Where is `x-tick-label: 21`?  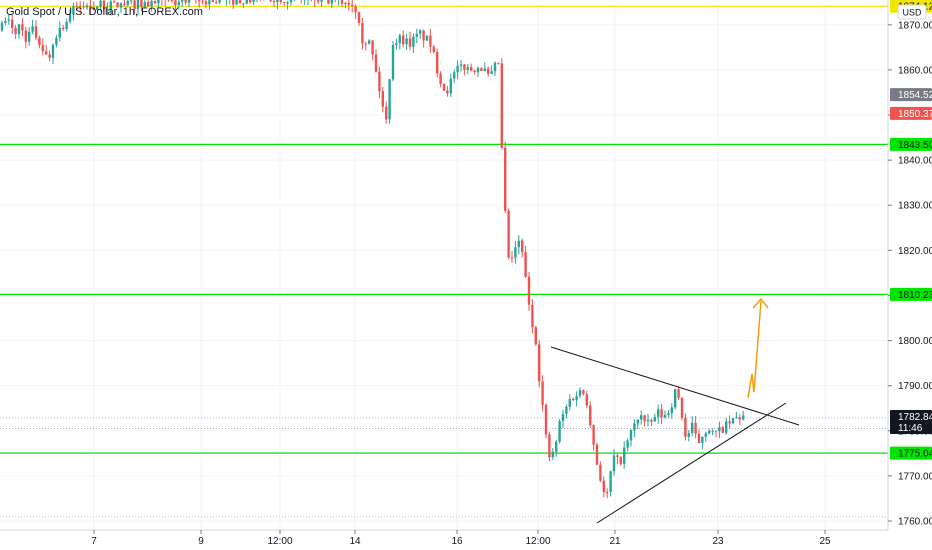 x-tick-label: 21 is located at coordinates (615, 541).